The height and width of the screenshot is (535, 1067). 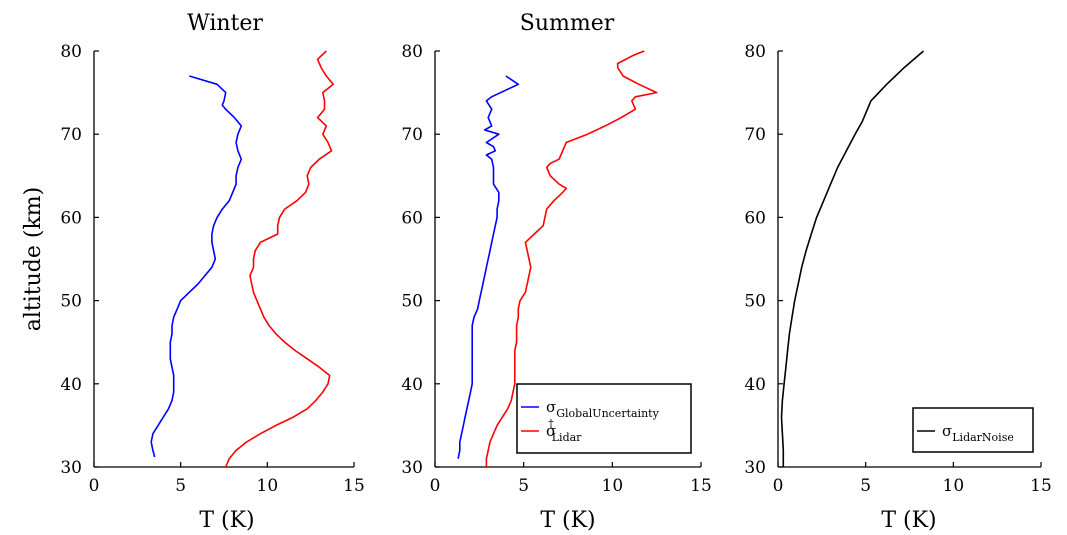 What do you see at coordinates (225, 23) in the screenshot?
I see `panel-title: Winter` at bounding box center [225, 23].